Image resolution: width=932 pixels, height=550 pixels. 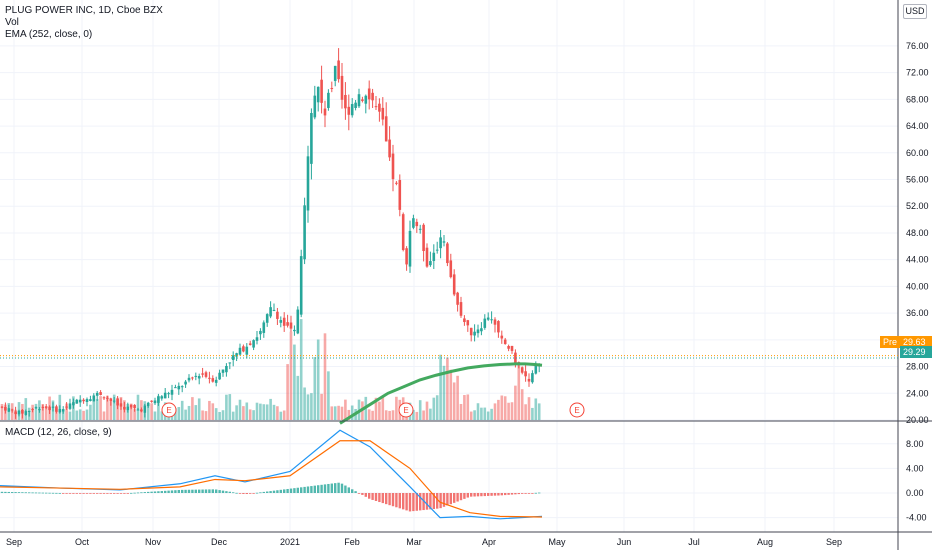 What do you see at coordinates (916, 342) in the screenshot?
I see `pre-market-value: 29.63` at bounding box center [916, 342].